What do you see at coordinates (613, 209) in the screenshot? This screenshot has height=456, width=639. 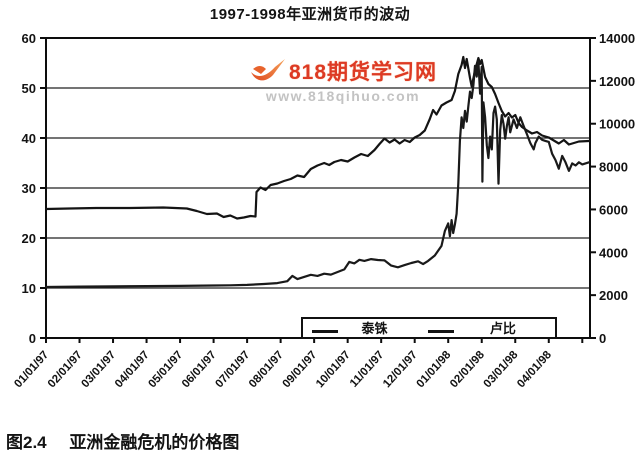 I see `y-axis-right-label: 6000` at bounding box center [613, 209].